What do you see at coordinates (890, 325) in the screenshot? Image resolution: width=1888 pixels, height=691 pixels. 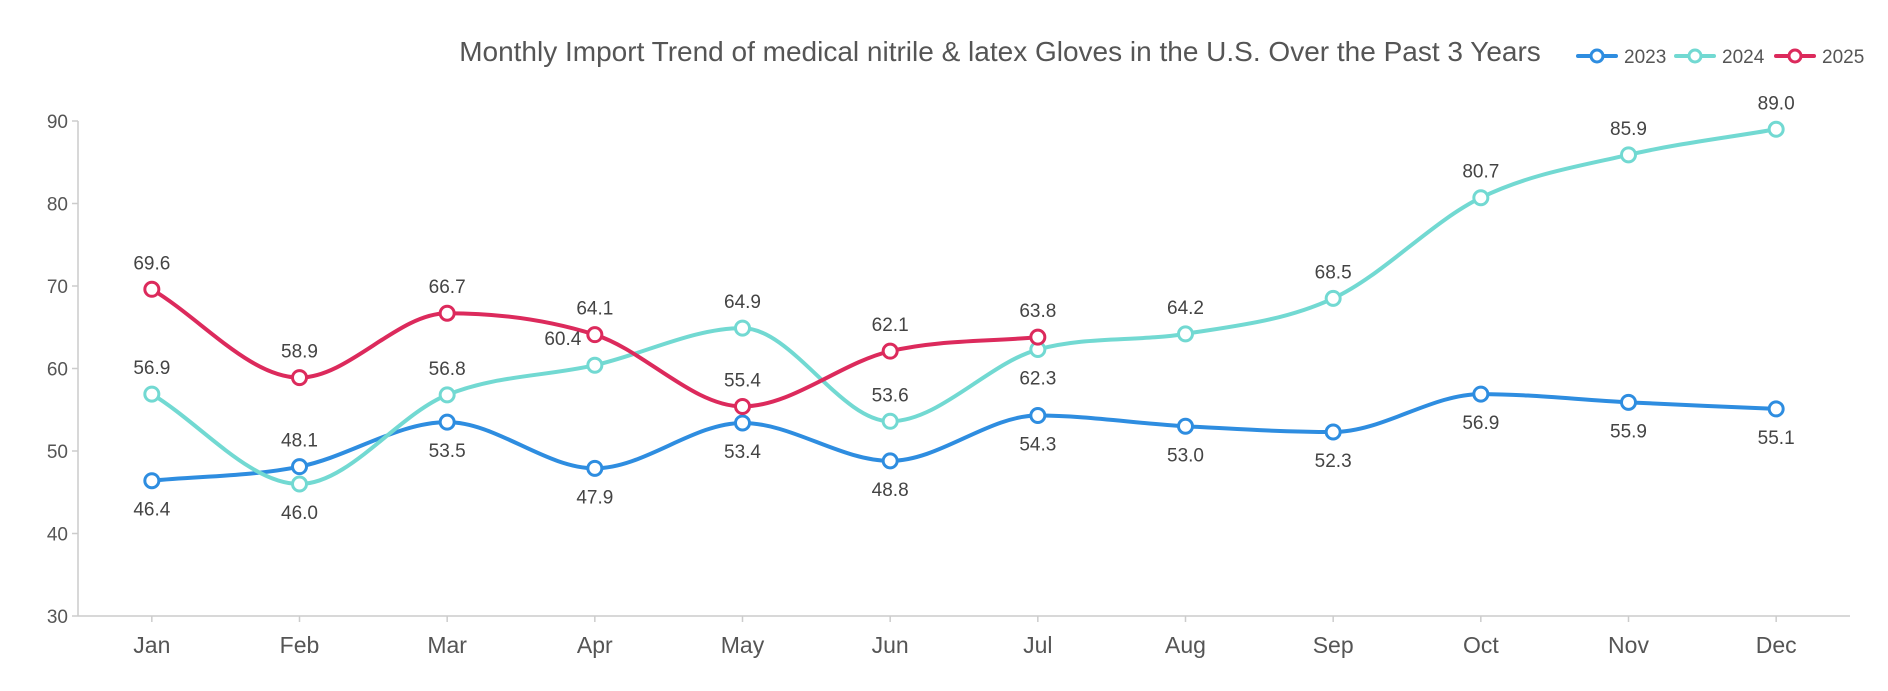 I see `data-label-2025: 62.1` at bounding box center [890, 325].